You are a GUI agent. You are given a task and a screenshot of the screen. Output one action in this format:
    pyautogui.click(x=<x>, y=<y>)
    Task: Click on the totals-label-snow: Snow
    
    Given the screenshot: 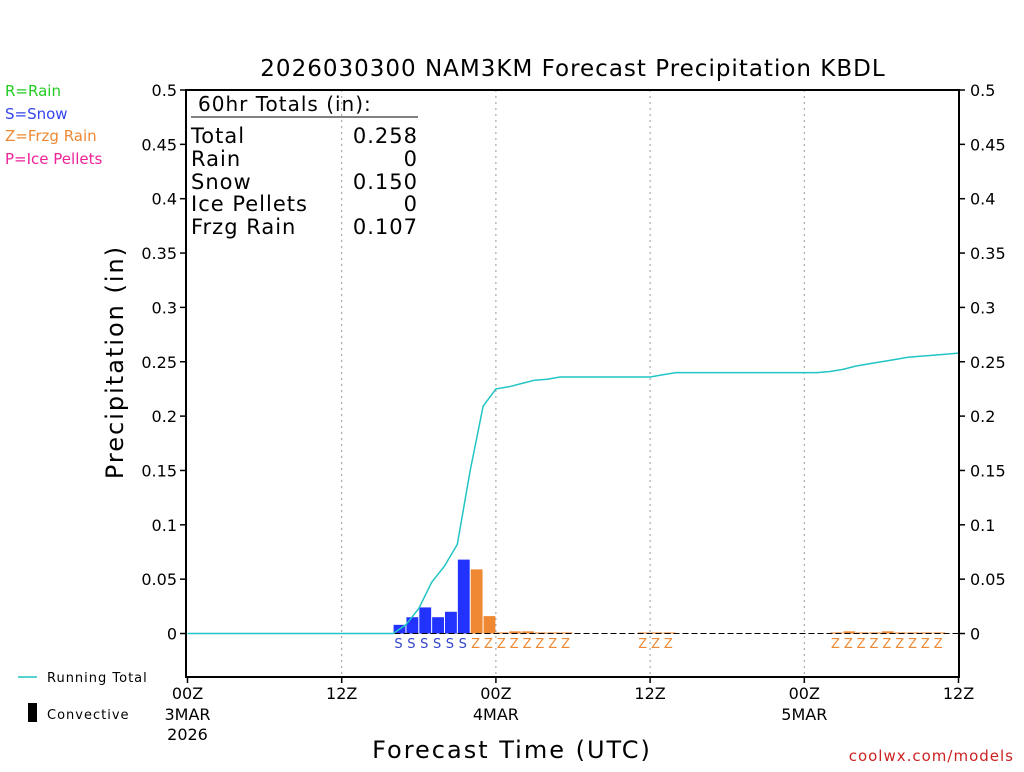 What is the action you would take?
    pyautogui.click(x=221, y=182)
    